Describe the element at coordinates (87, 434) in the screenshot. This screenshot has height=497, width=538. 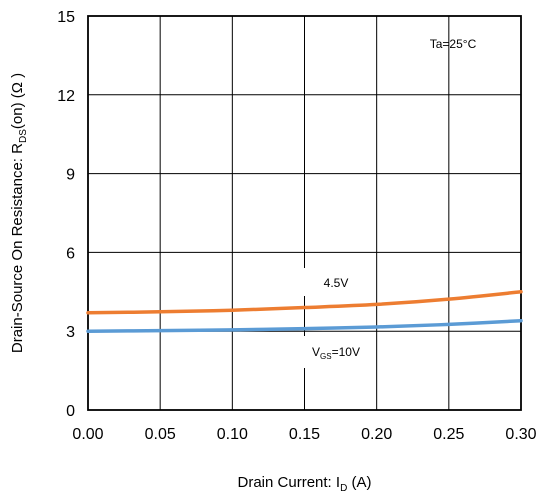
I see `x-tick-label: 0.00` at that location.